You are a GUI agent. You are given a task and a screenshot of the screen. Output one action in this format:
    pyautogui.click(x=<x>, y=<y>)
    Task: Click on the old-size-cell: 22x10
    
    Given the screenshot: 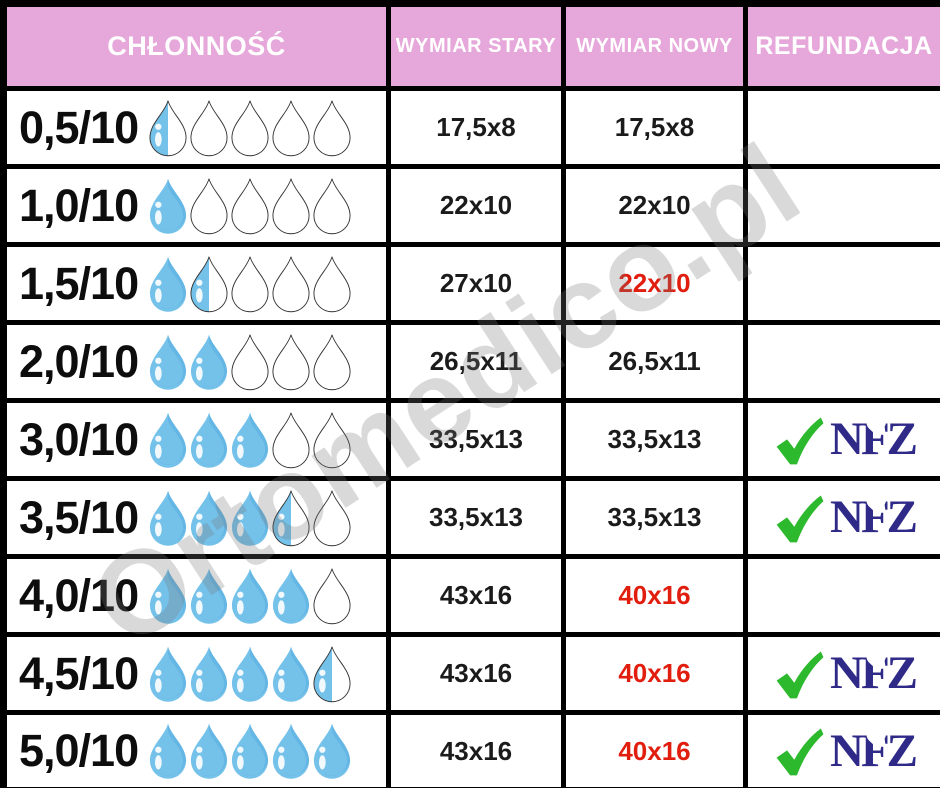 What is the action you would take?
    pyautogui.click(x=476, y=205)
    